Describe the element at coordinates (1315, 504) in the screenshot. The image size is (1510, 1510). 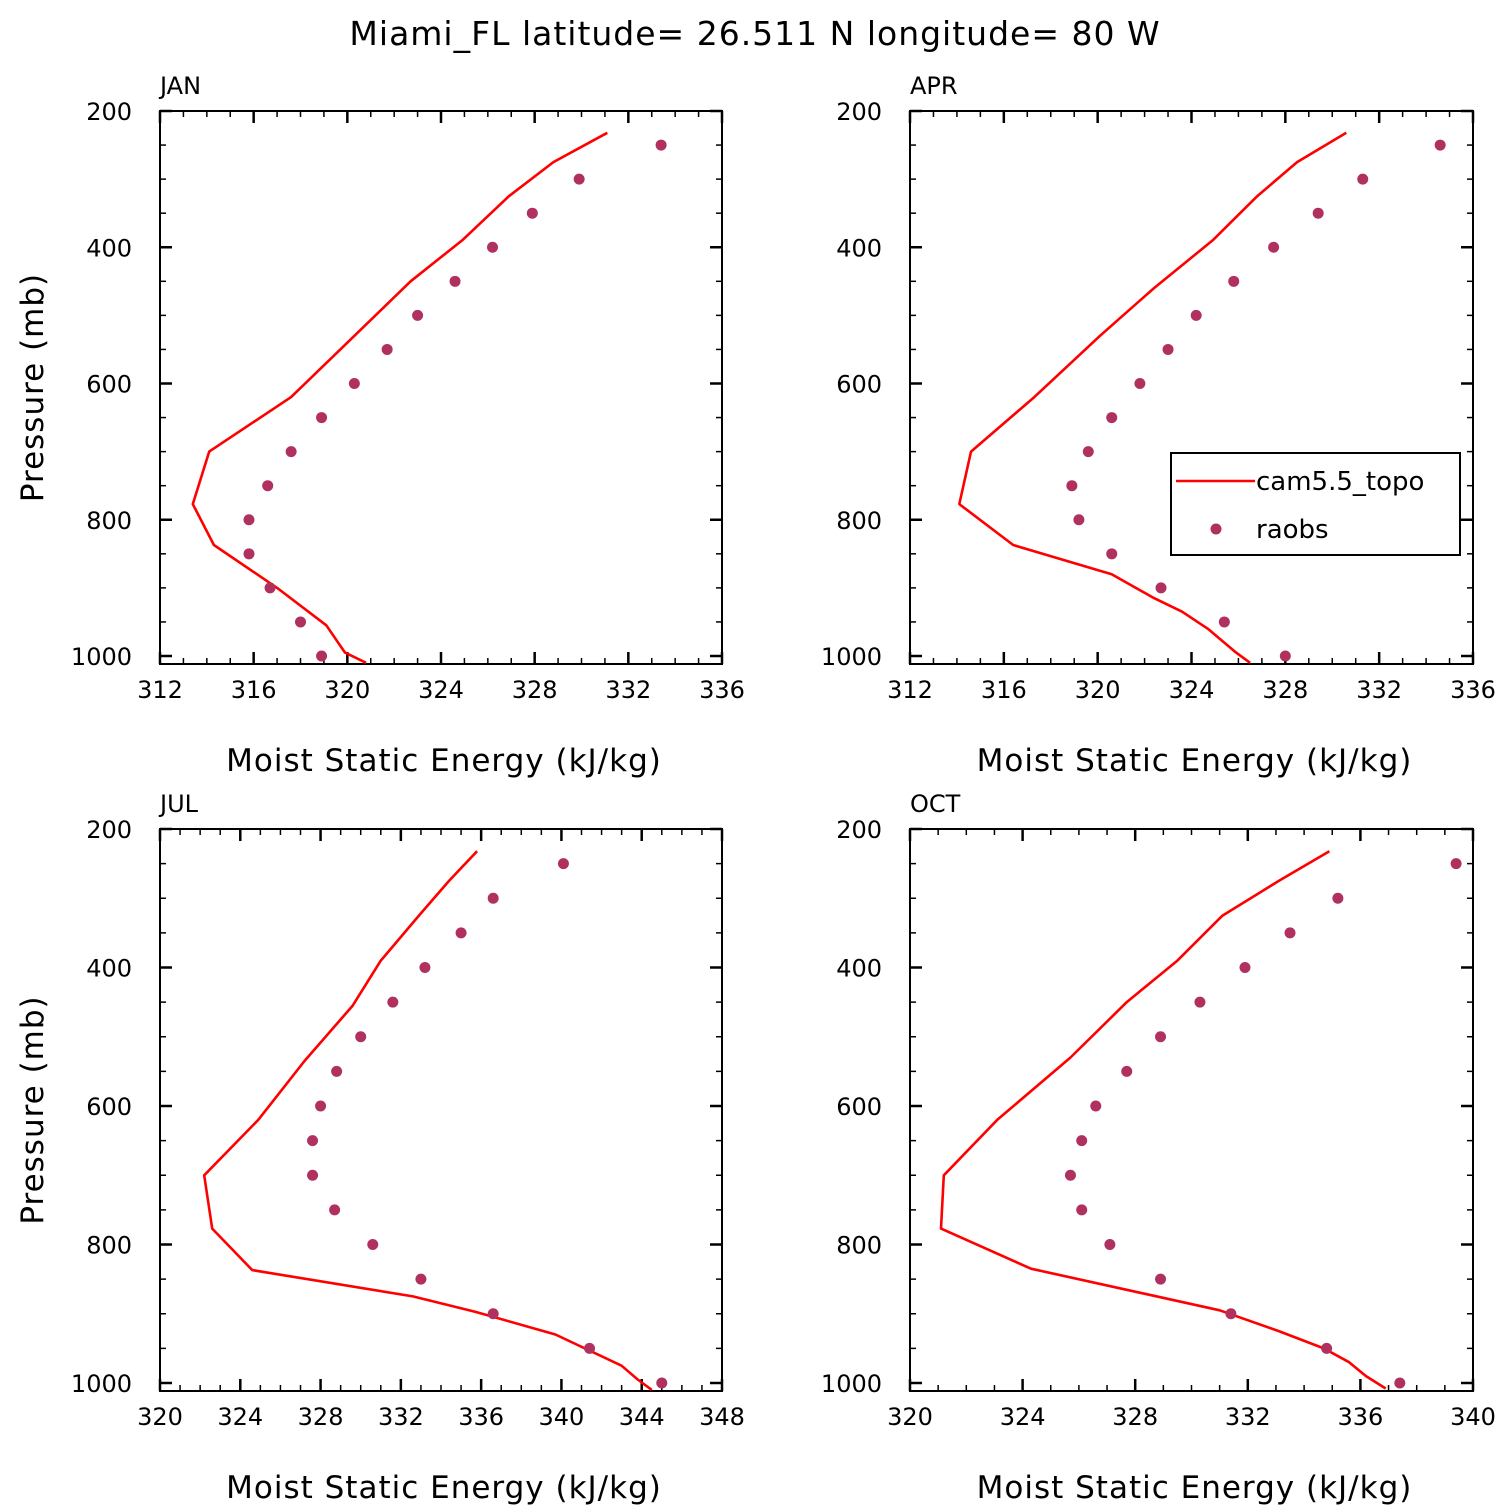
I see `legend-box` at that location.